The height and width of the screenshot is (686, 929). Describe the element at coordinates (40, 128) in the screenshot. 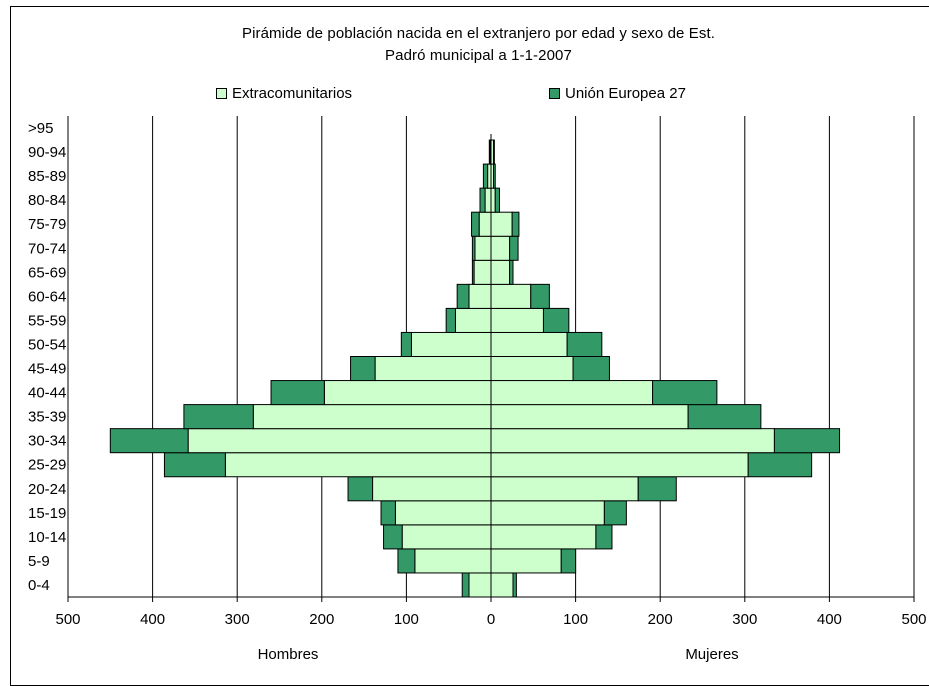

I see `y-category-label: >95` at that location.